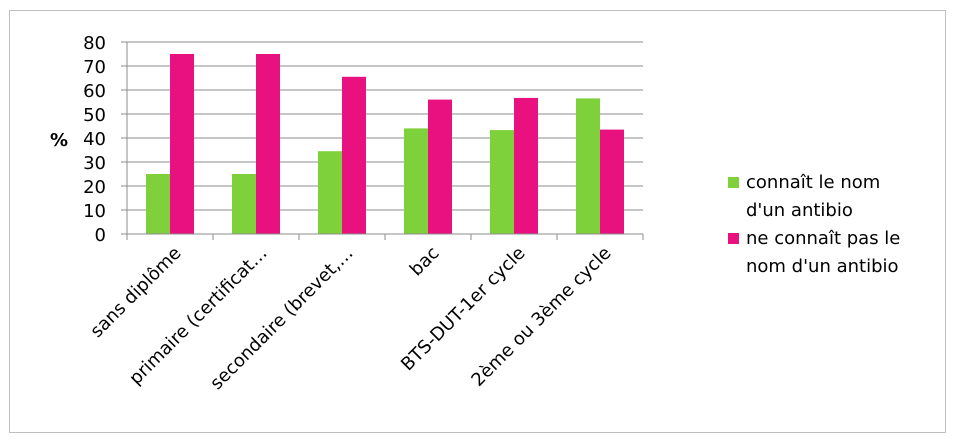 Image resolution: width=956 pixels, height=443 pixels. I want to click on legend-label: nom d'un antibio, so click(822, 266).